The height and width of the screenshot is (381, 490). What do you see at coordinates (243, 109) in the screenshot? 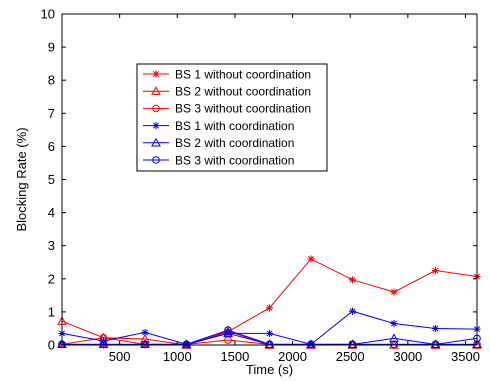
I see `legend-entry-label: BS 3 without coordination` at bounding box center [243, 109].